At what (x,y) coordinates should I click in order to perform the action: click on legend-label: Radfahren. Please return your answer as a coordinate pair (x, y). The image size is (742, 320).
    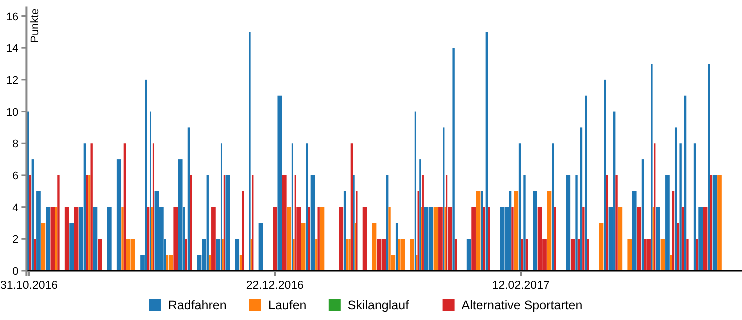
    Looking at the image, I should click on (197, 305).